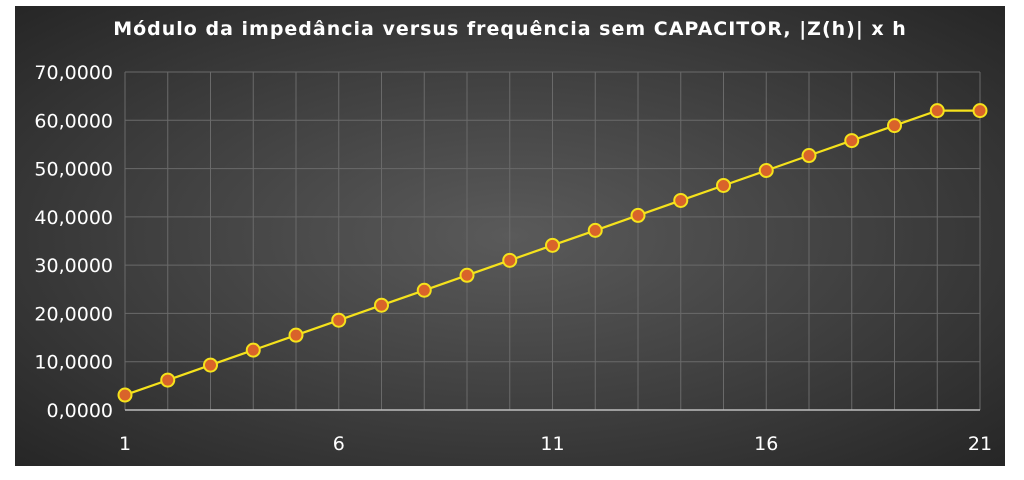 This screenshot has width=1024, height=480. What do you see at coordinates (766, 444) in the screenshot?
I see `x-tick-label: 16` at bounding box center [766, 444].